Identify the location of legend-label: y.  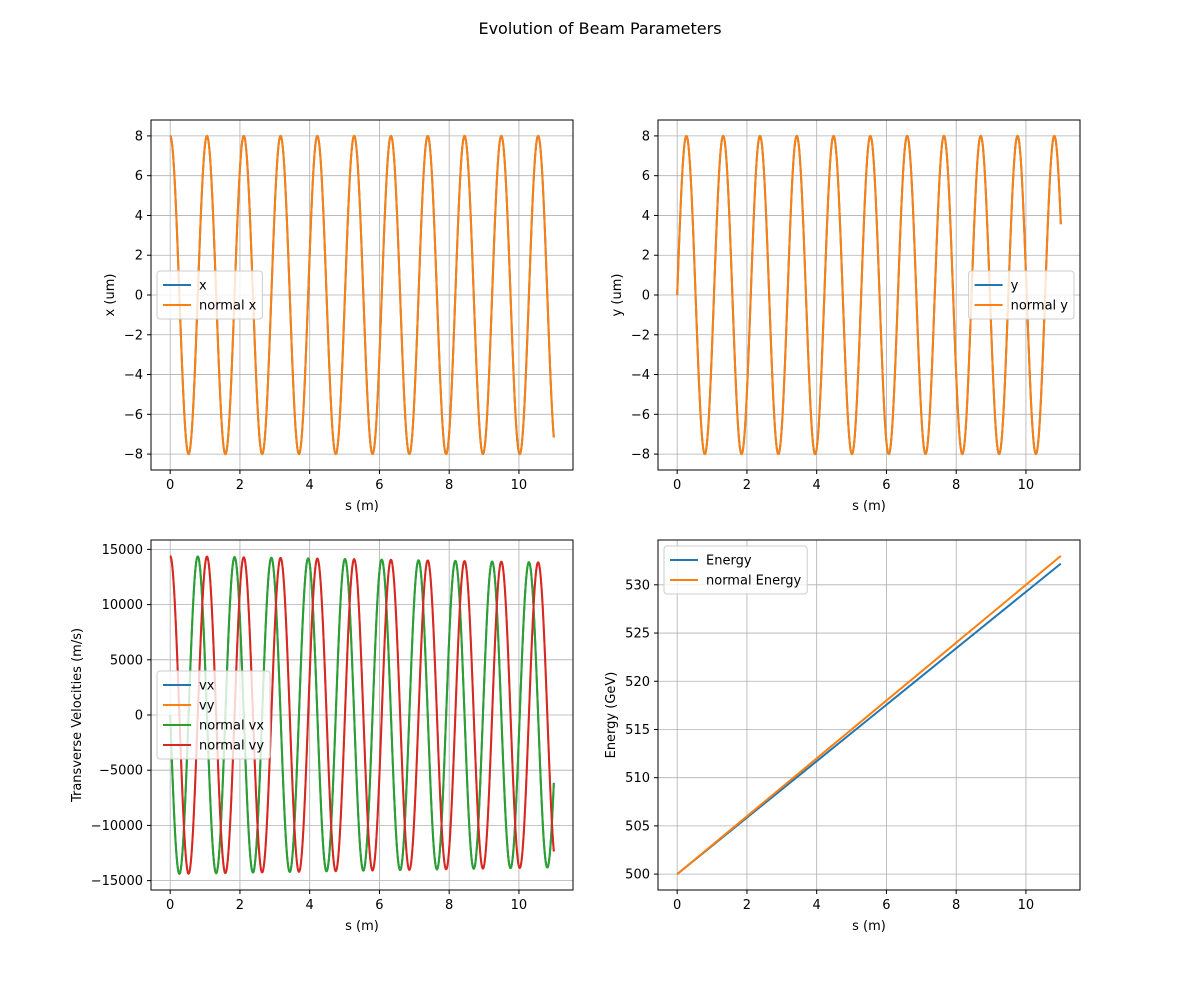
(1015, 286).